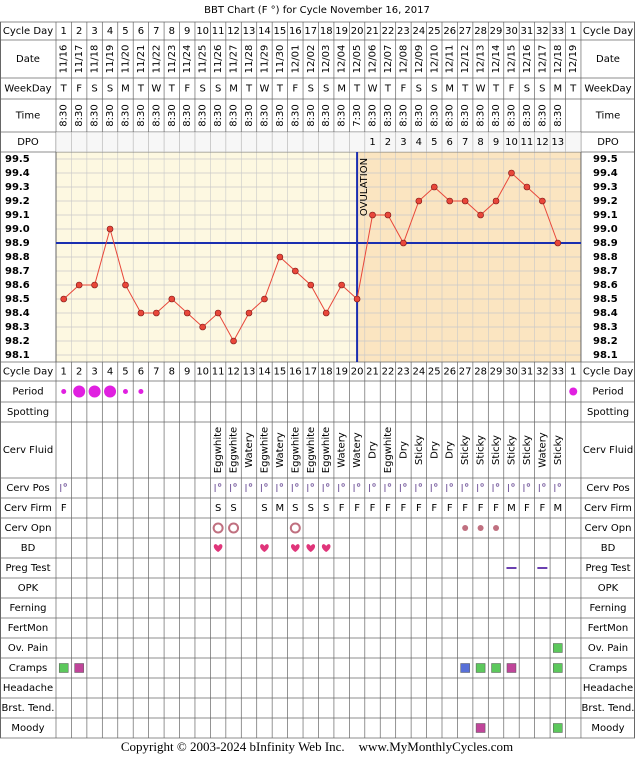 The height and width of the screenshot is (757, 635). What do you see at coordinates (542, 372) in the screenshot?
I see `cycle-day: 32` at bounding box center [542, 372].